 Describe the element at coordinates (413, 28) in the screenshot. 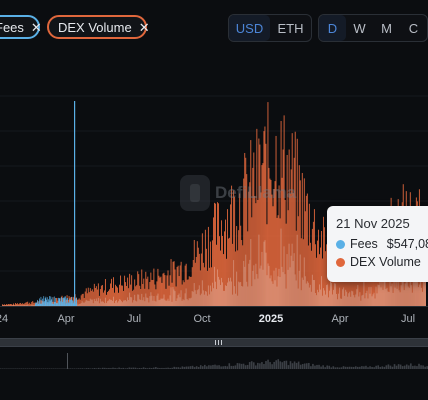

I see `timeframe-option-c: C` at that location.